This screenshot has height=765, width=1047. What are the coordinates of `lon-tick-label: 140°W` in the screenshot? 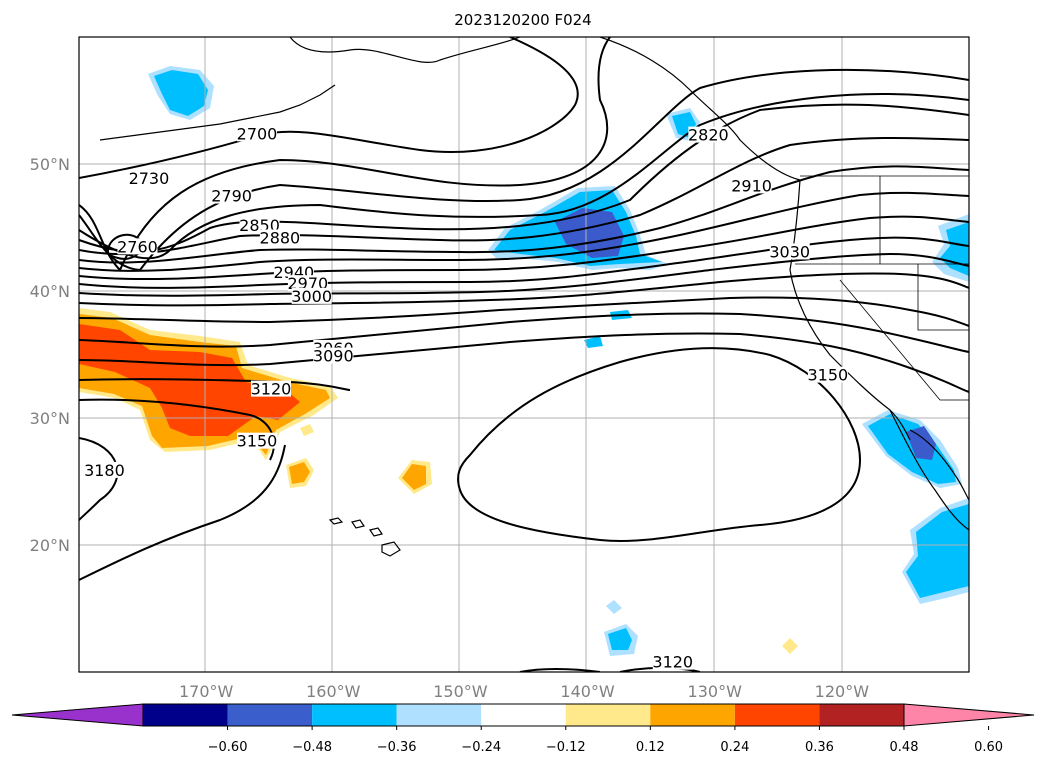 It's located at (587, 691).